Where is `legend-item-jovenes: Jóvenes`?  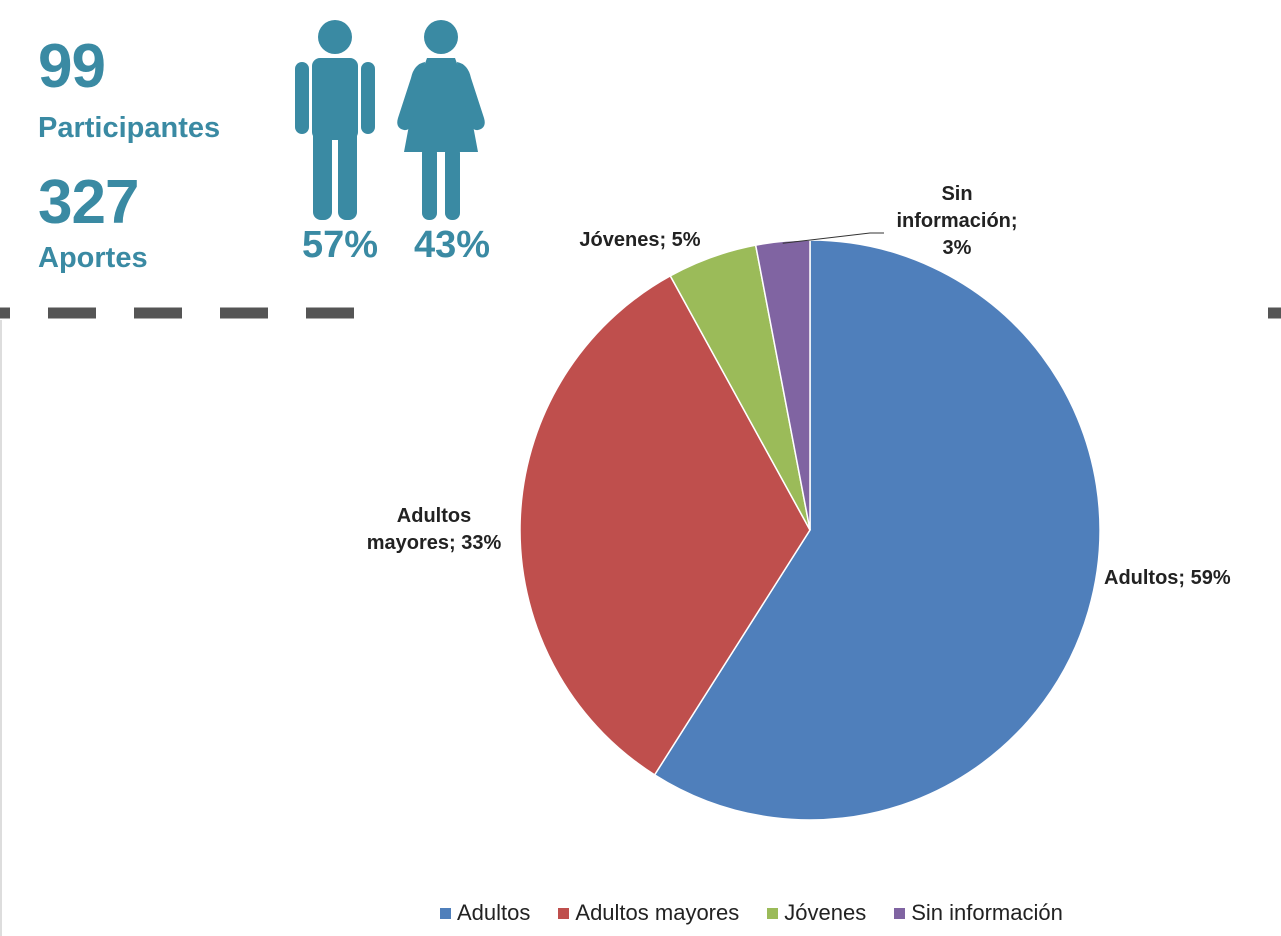 legend-item-jovenes: Jóvenes is located at coordinates (816, 913).